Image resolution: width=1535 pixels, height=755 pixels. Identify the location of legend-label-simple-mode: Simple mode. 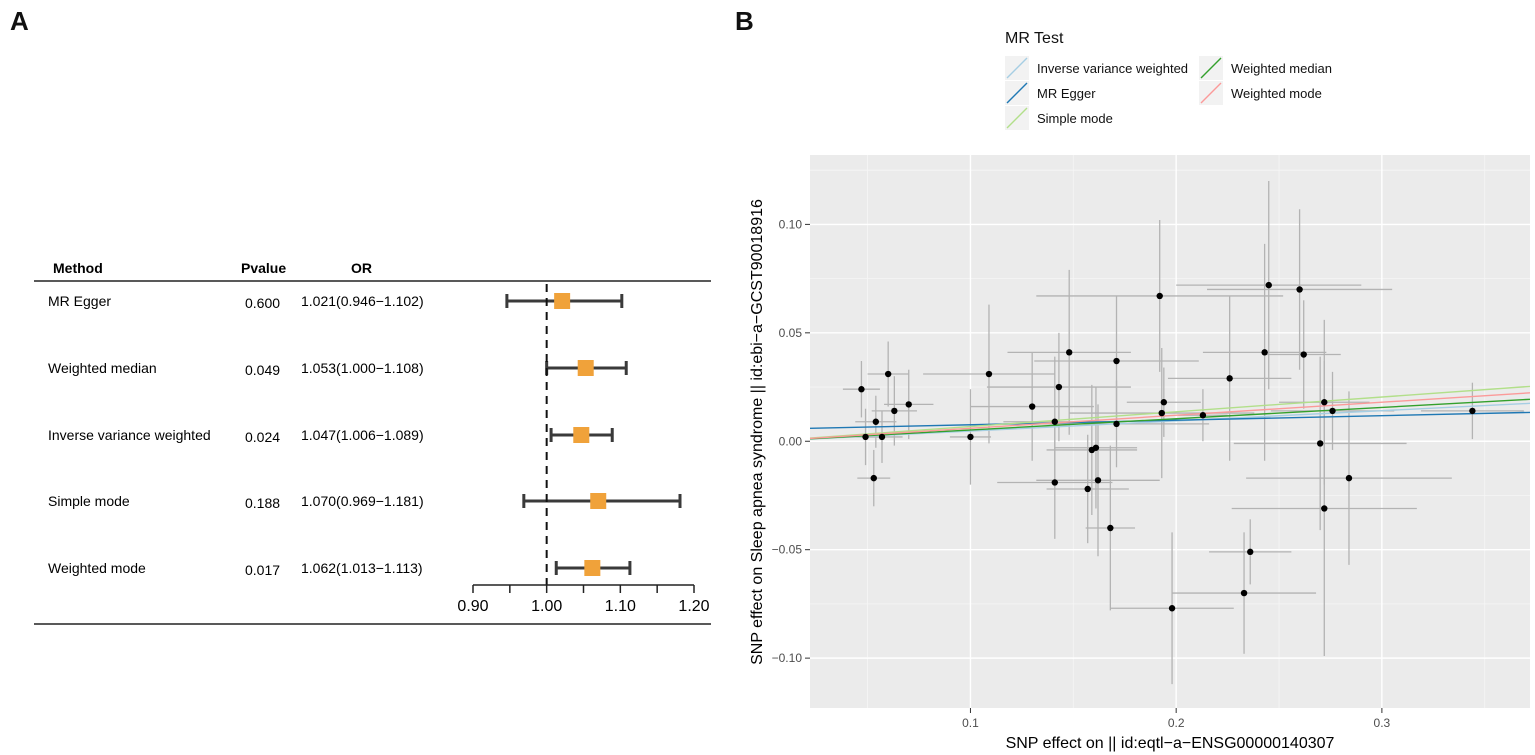
(1075, 118).